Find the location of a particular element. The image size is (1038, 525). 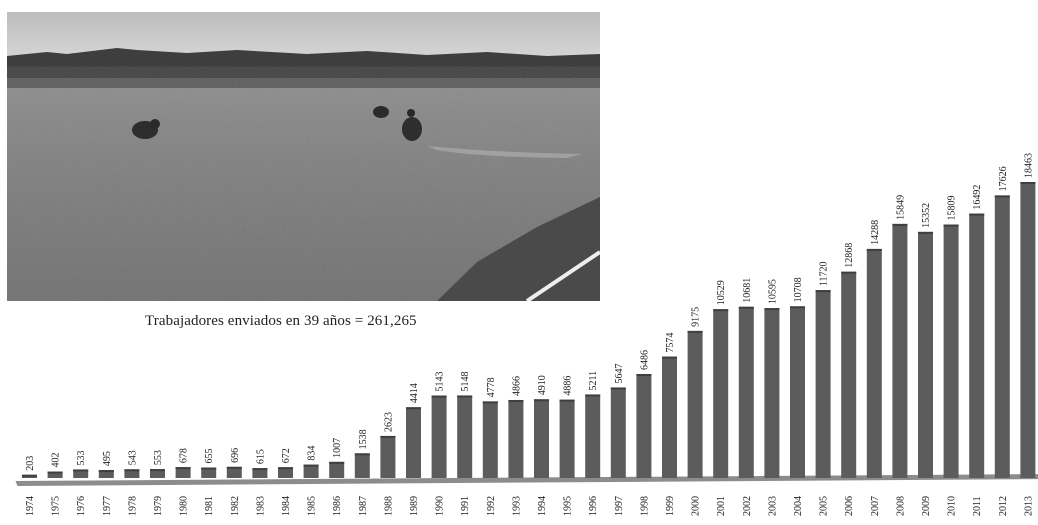

bar-value-label: 15352 is located at coordinates (926, 215).